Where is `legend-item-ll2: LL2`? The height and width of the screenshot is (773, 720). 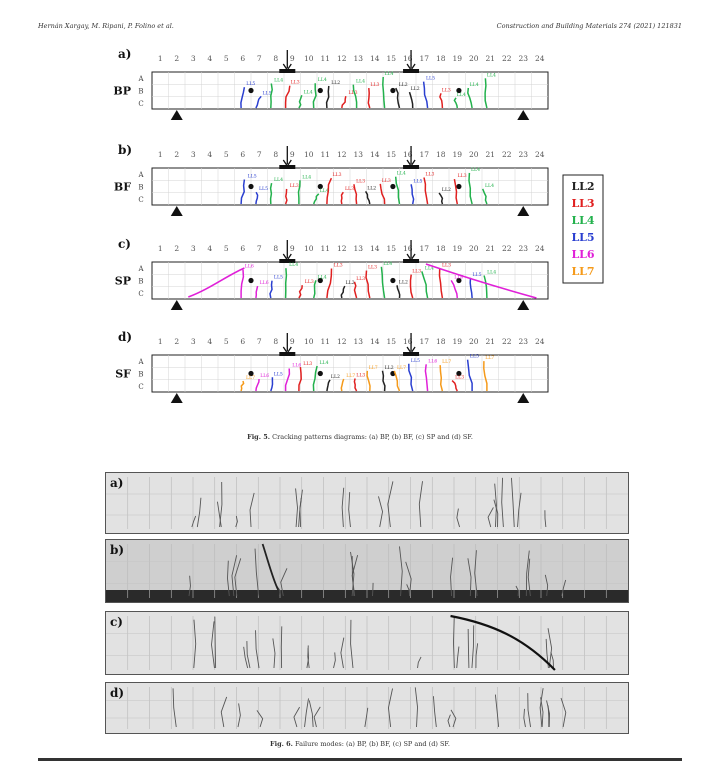 legend-item-ll2: LL2 is located at coordinates (582, 186).